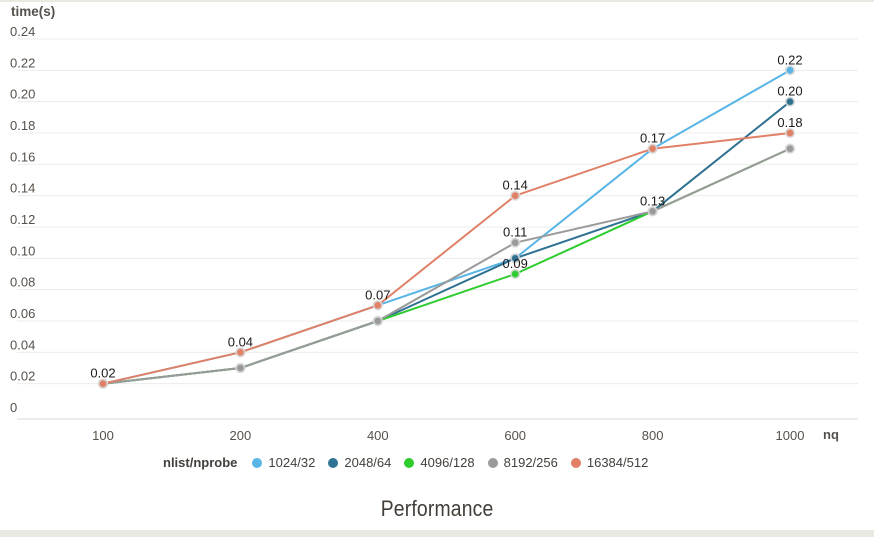  Describe the element at coordinates (22, 62) in the screenshot. I see `y-tick-label: 0.22` at that location.